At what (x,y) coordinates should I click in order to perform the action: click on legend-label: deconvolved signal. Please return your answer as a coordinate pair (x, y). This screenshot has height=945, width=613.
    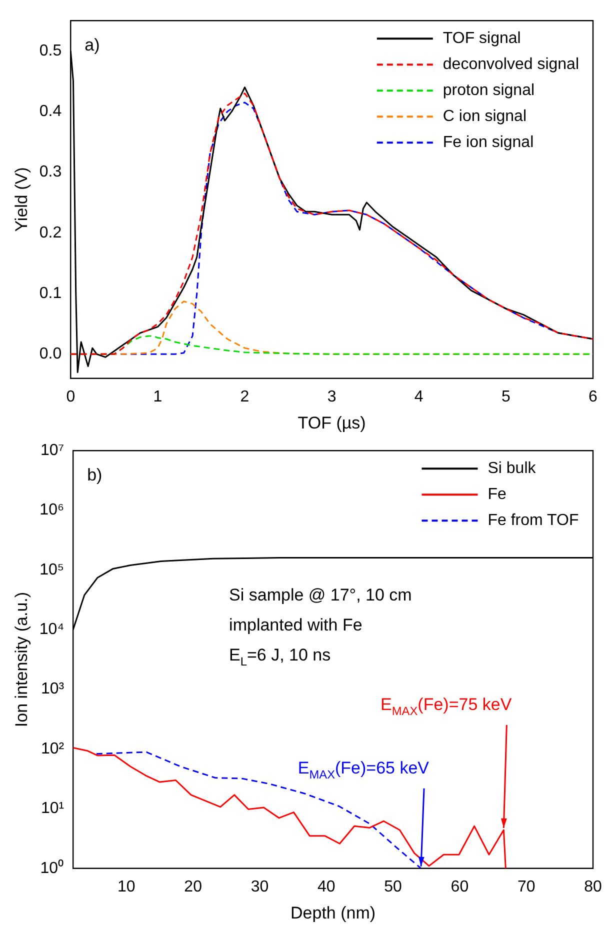
    Looking at the image, I should click on (510, 65).